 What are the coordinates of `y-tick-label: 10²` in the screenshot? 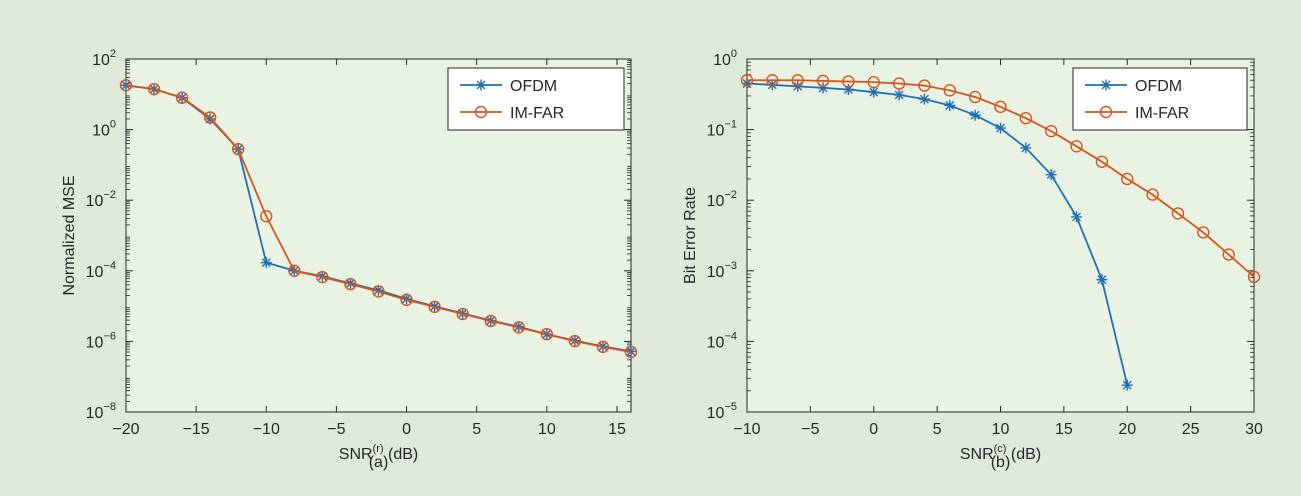 It's located at (104, 58).